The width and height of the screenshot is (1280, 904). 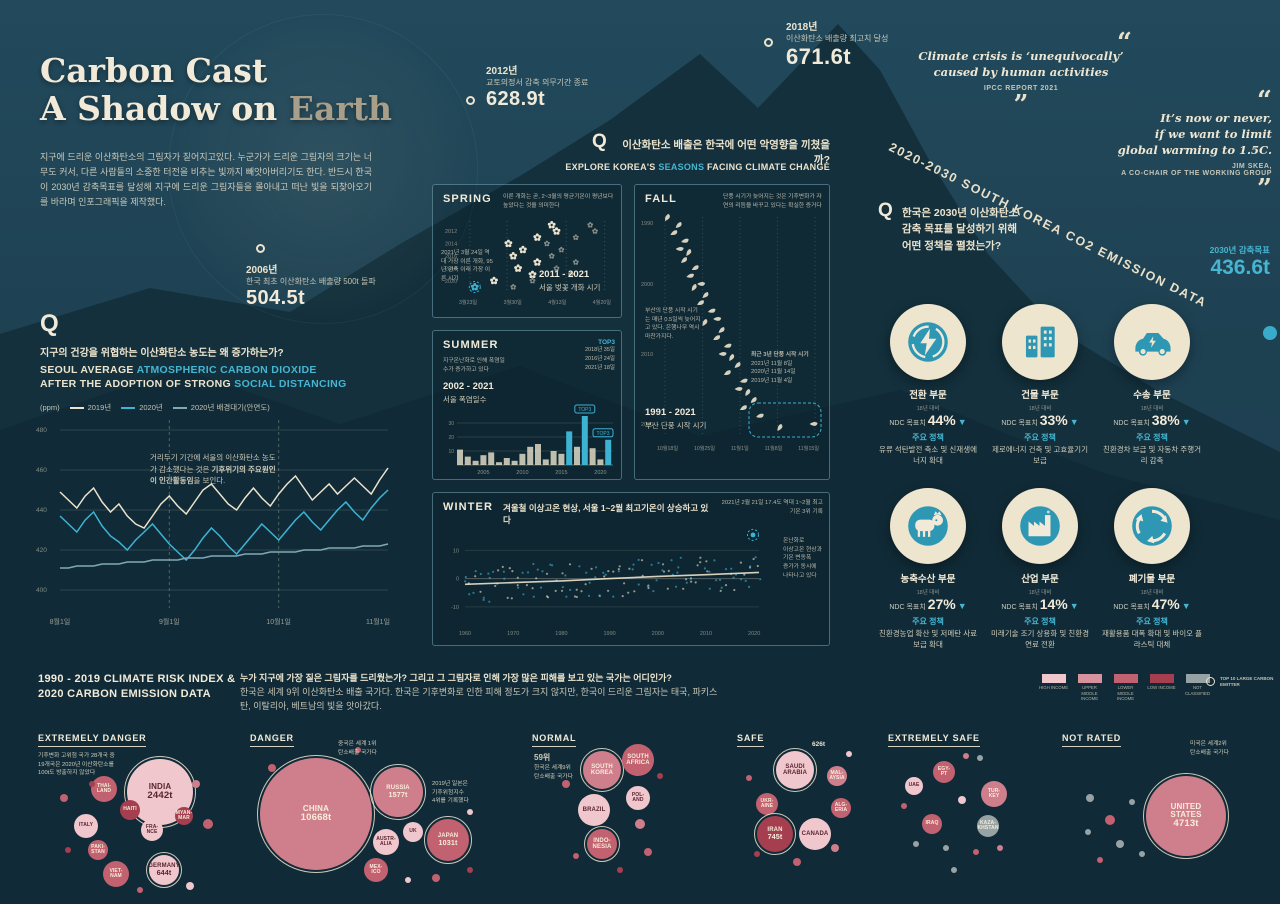 What do you see at coordinates (99, 407) in the screenshot?
I see `legend-label: 2019년` at bounding box center [99, 407].